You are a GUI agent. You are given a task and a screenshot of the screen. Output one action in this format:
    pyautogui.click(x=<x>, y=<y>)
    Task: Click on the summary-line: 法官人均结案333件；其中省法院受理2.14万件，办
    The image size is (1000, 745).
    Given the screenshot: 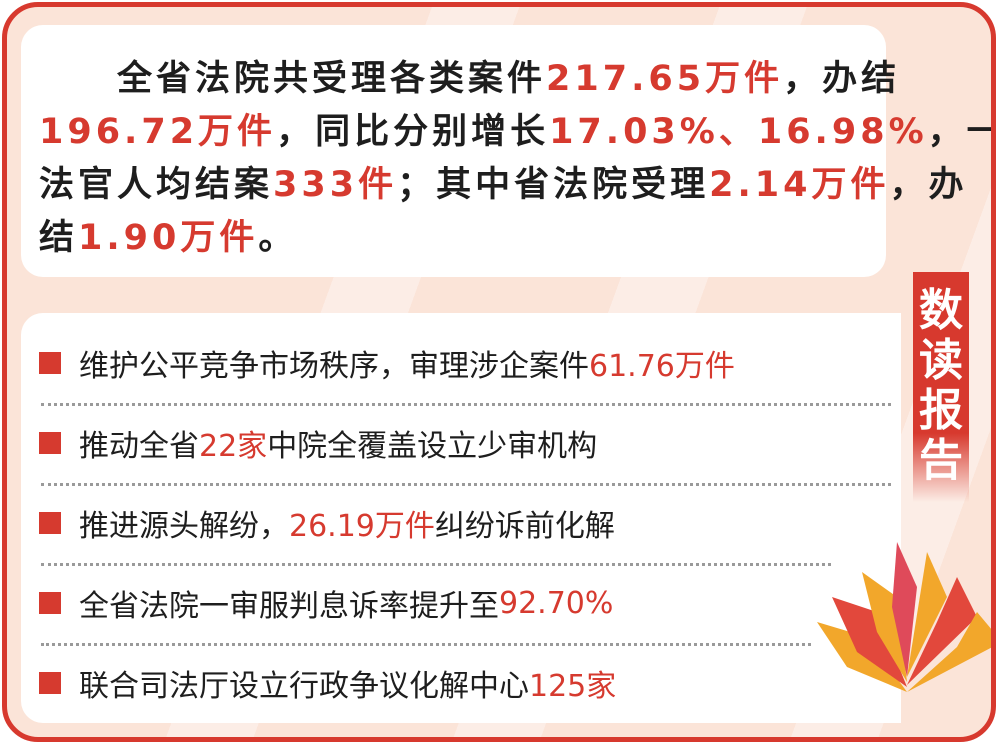 What is the action you would take?
    pyautogui.click(x=515, y=185)
    